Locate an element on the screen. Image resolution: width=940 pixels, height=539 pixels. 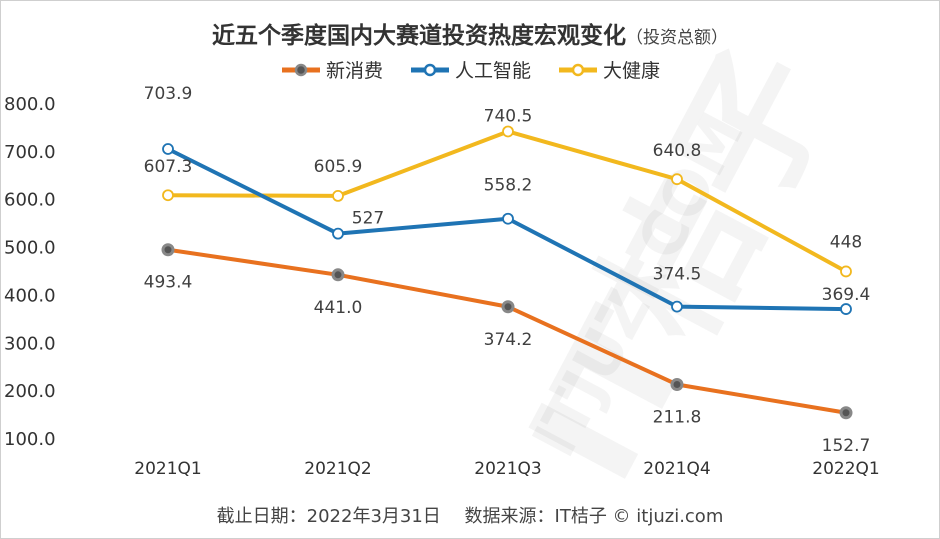
data-label-1-4: 369.4 is located at coordinates (846, 295).